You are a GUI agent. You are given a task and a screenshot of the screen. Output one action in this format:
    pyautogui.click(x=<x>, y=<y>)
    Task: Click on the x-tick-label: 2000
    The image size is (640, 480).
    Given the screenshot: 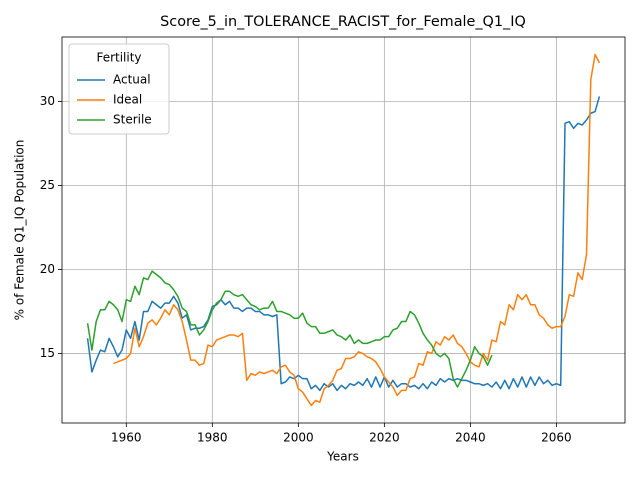 What is the action you would take?
    pyautogui.click(x=298, y=438)
    